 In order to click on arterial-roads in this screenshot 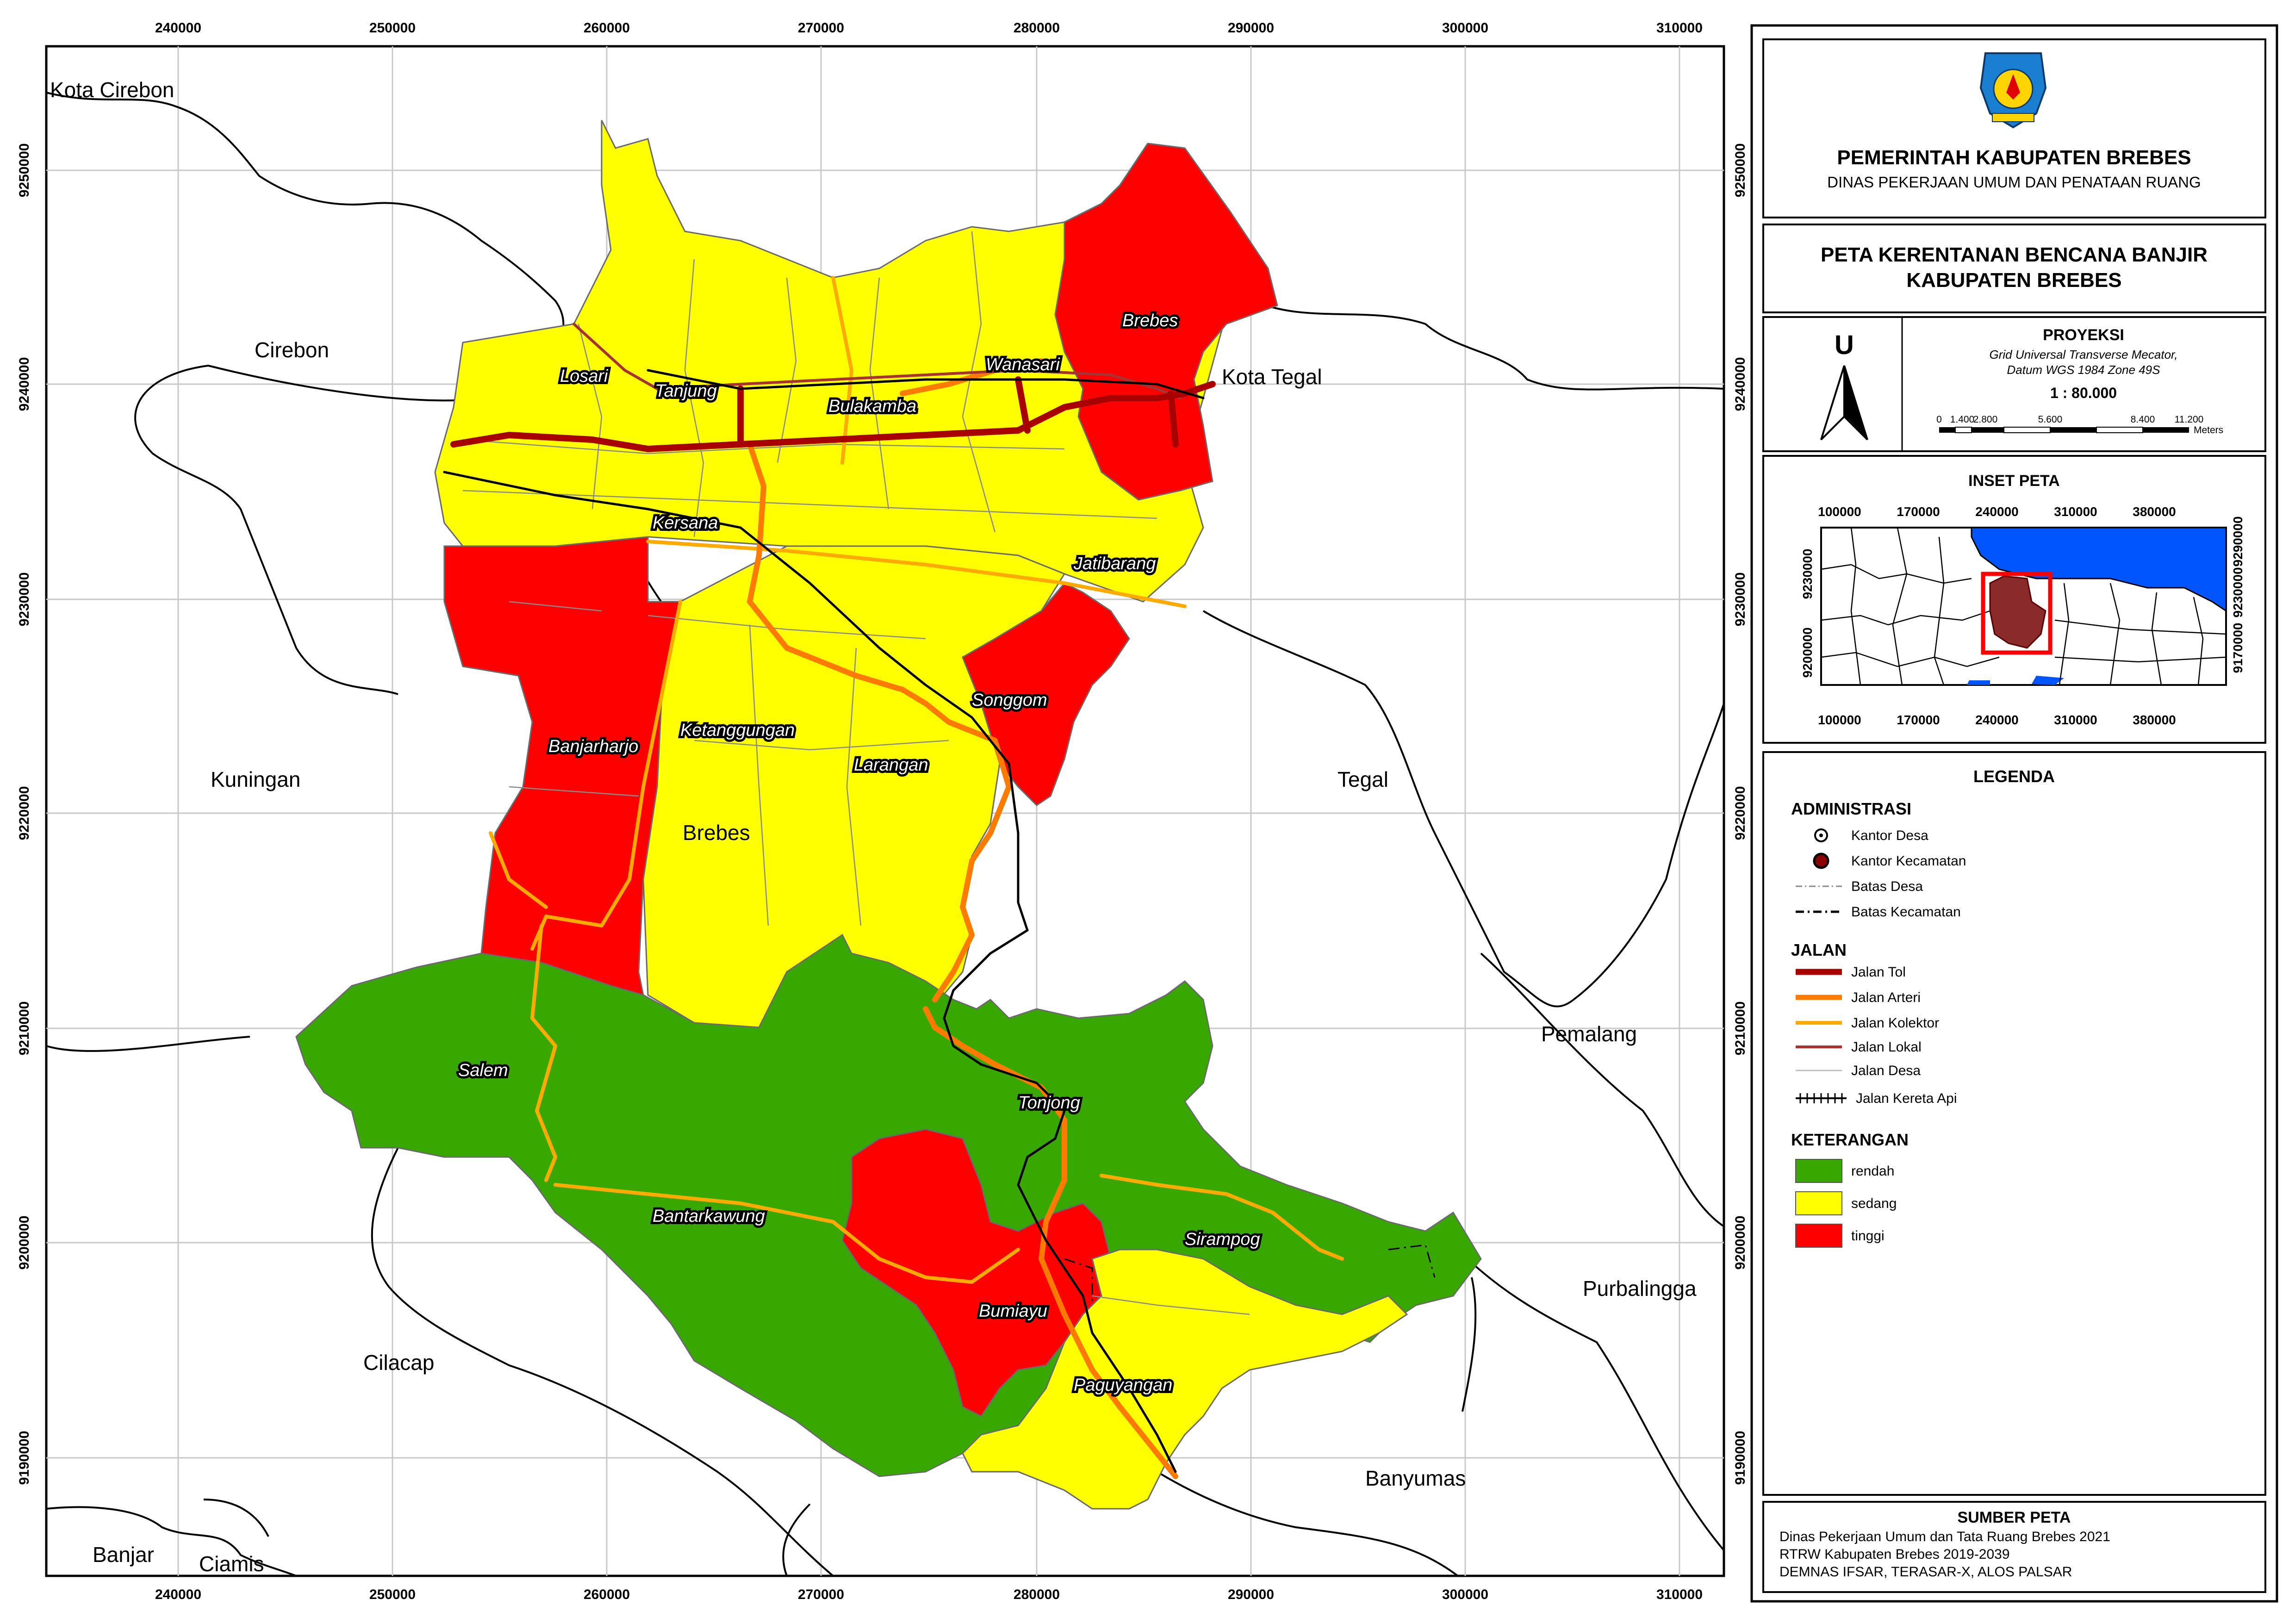, I will do `click(962, 918)`.